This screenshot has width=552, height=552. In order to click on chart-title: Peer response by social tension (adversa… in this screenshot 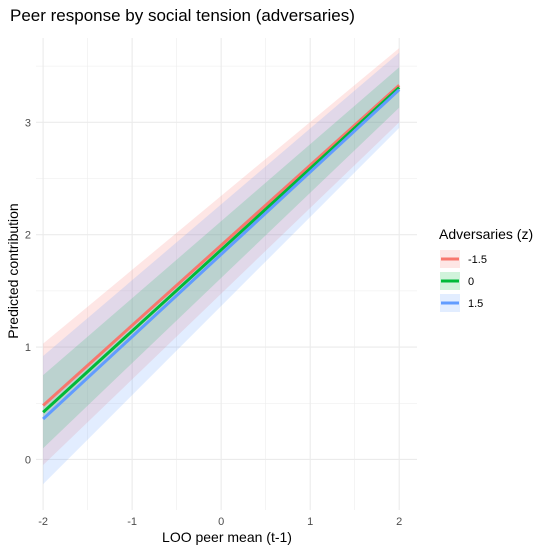, I will do `click(182, 15)`.